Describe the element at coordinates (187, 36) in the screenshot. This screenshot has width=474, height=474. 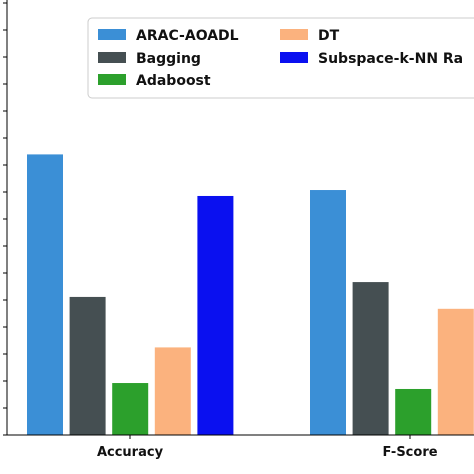
I see `legend-label-arac-aoadl: ARAC-AOADL` at that location.